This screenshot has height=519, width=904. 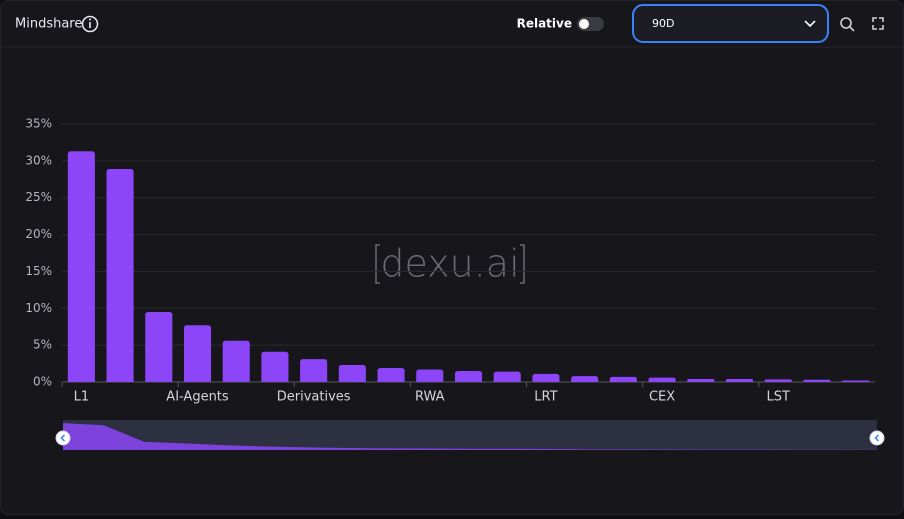 What do you see at coordinates (197, 397) in the screenshot?
I see `x-tick-label: AI-Agents` at bounding box center [197, 397].